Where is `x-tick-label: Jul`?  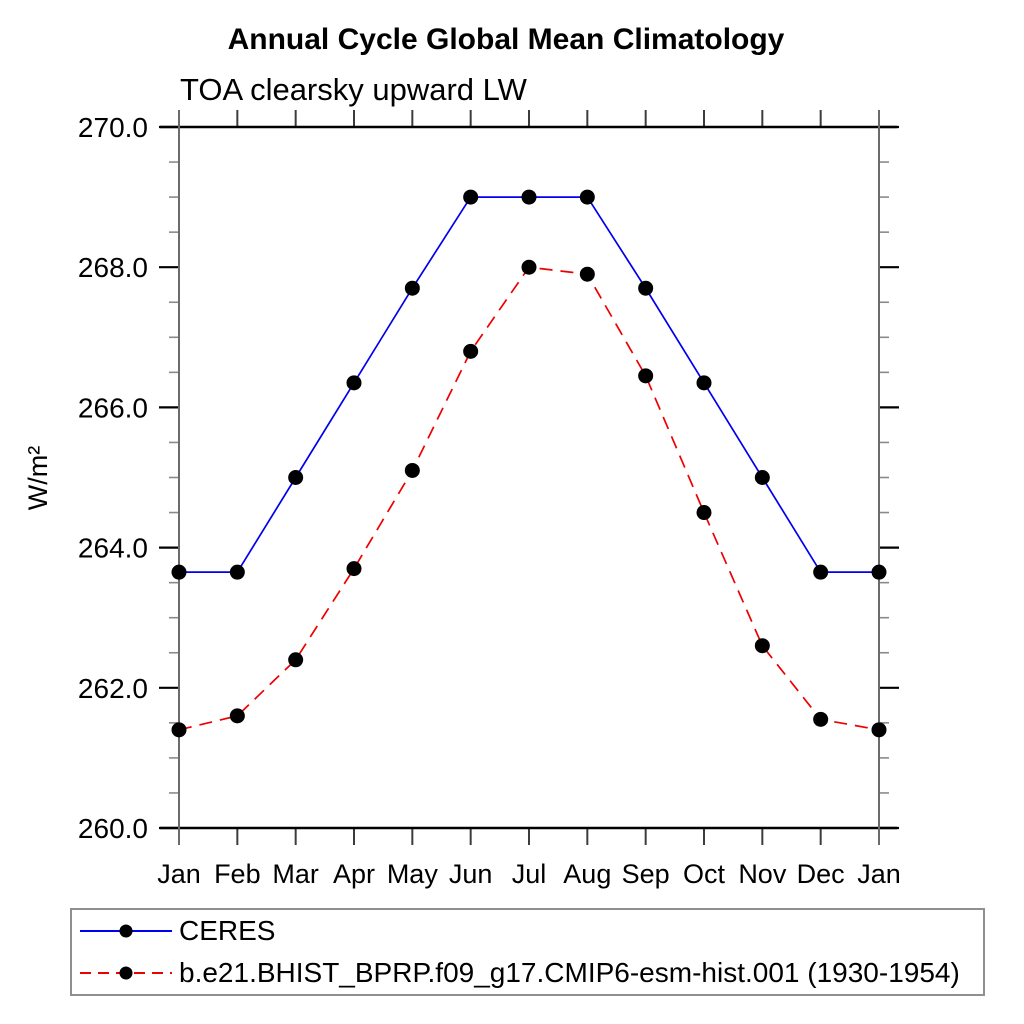
x-tick-label: Jul is located at coordinates (529, 874).